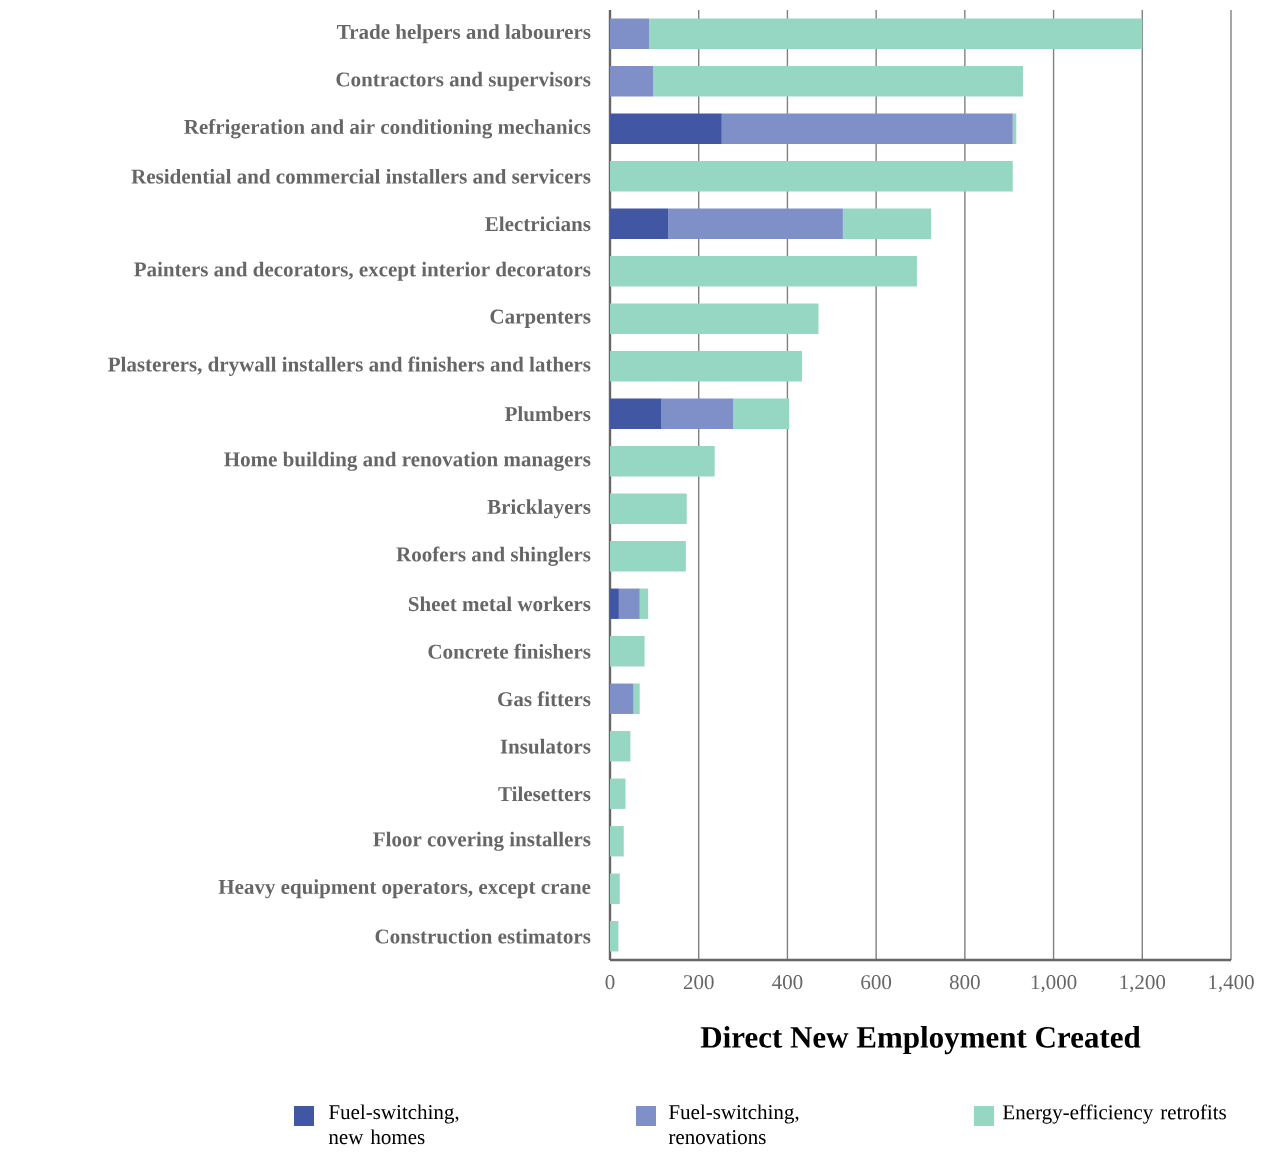 Image resolution: width=1286 pixels, height=1152 pixels. What do you see at coordinates (463, 81) in the screenshot?
I see `y-tick-label: Contractors and supervisors` at bounding box center [463, 81].